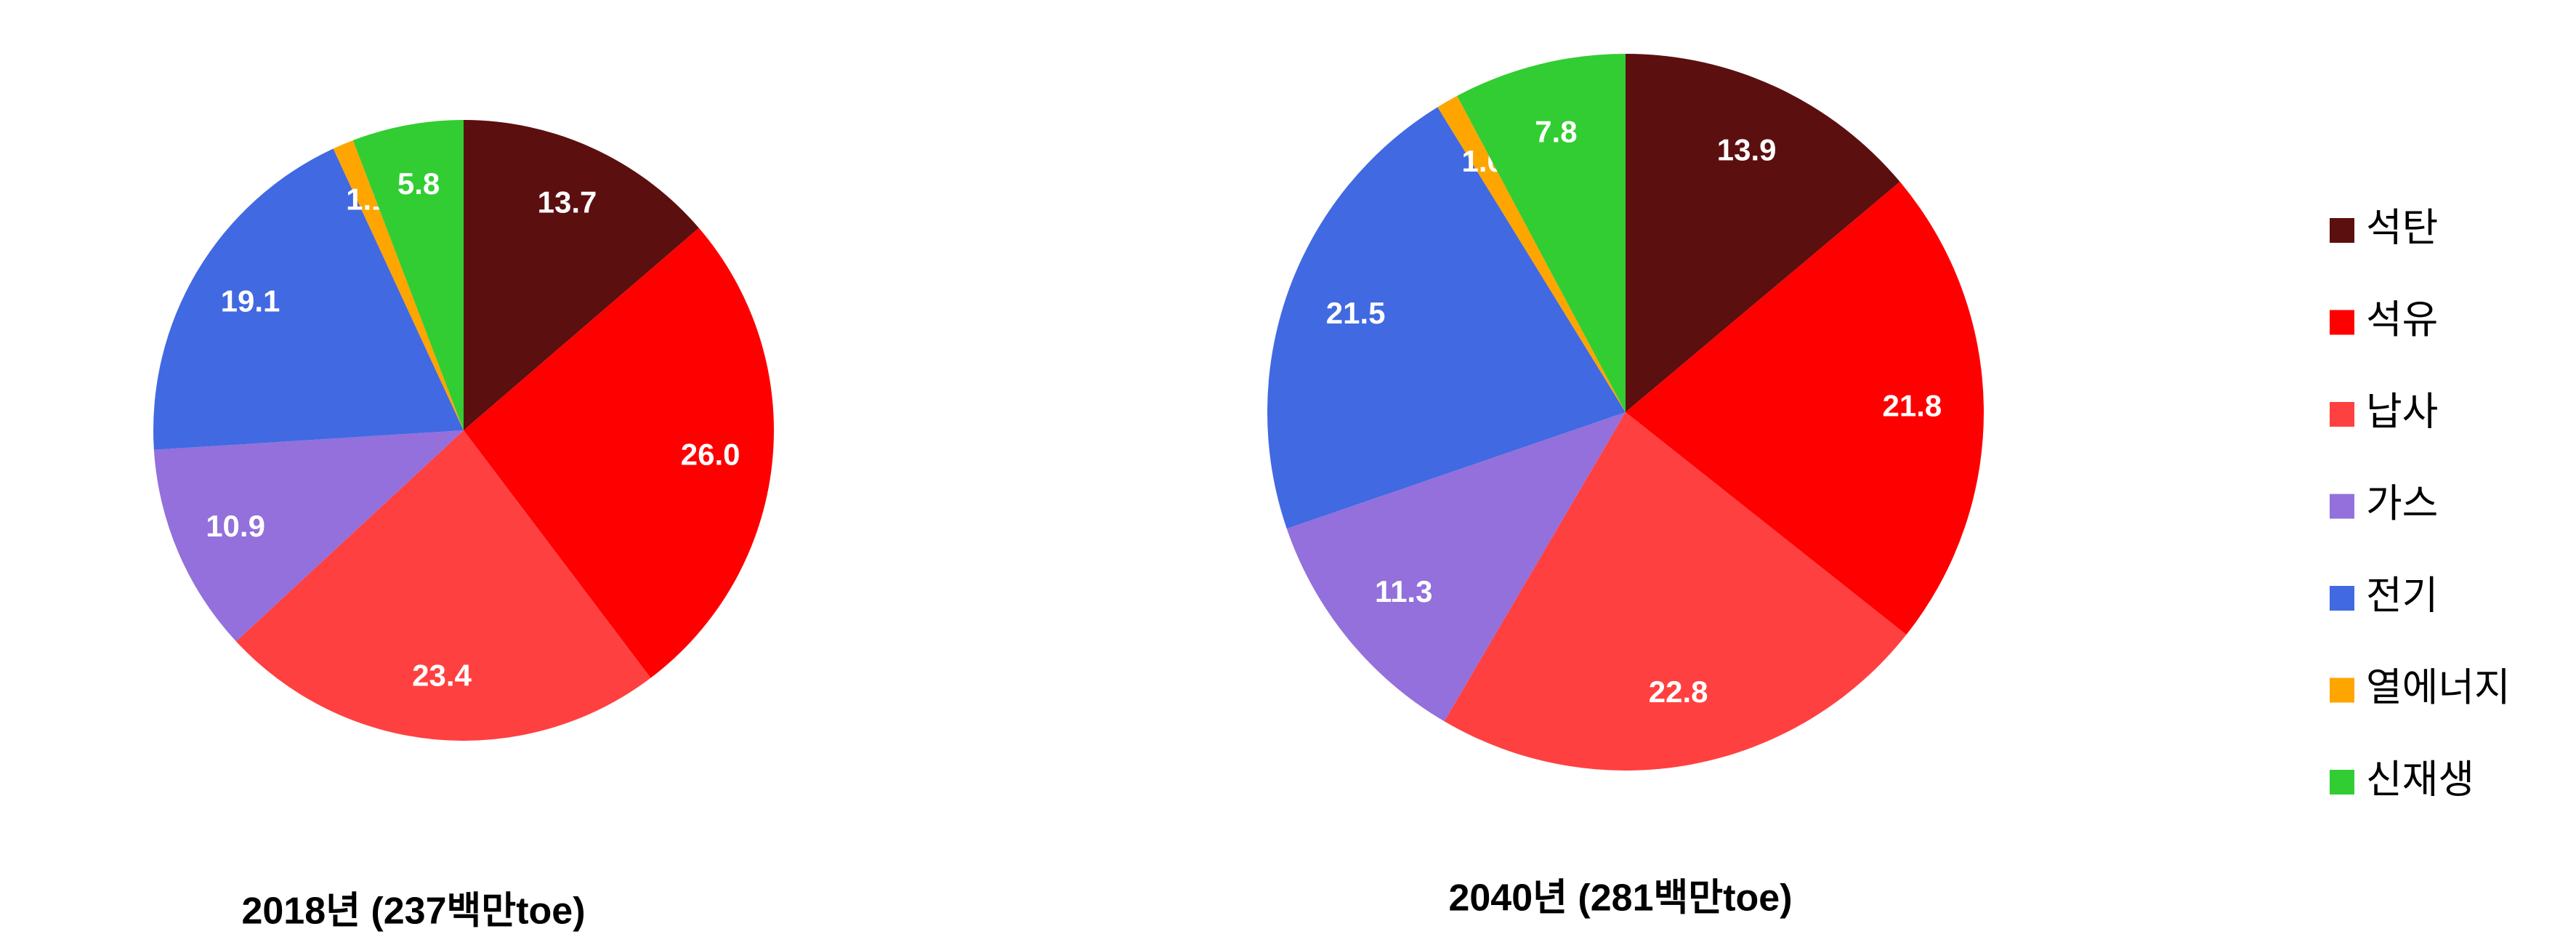 This screenshot has width=2576, height=945. Describe the element at coordinates (1556, 131) in the screenshot. I see `data-label: 7.8` at that location.